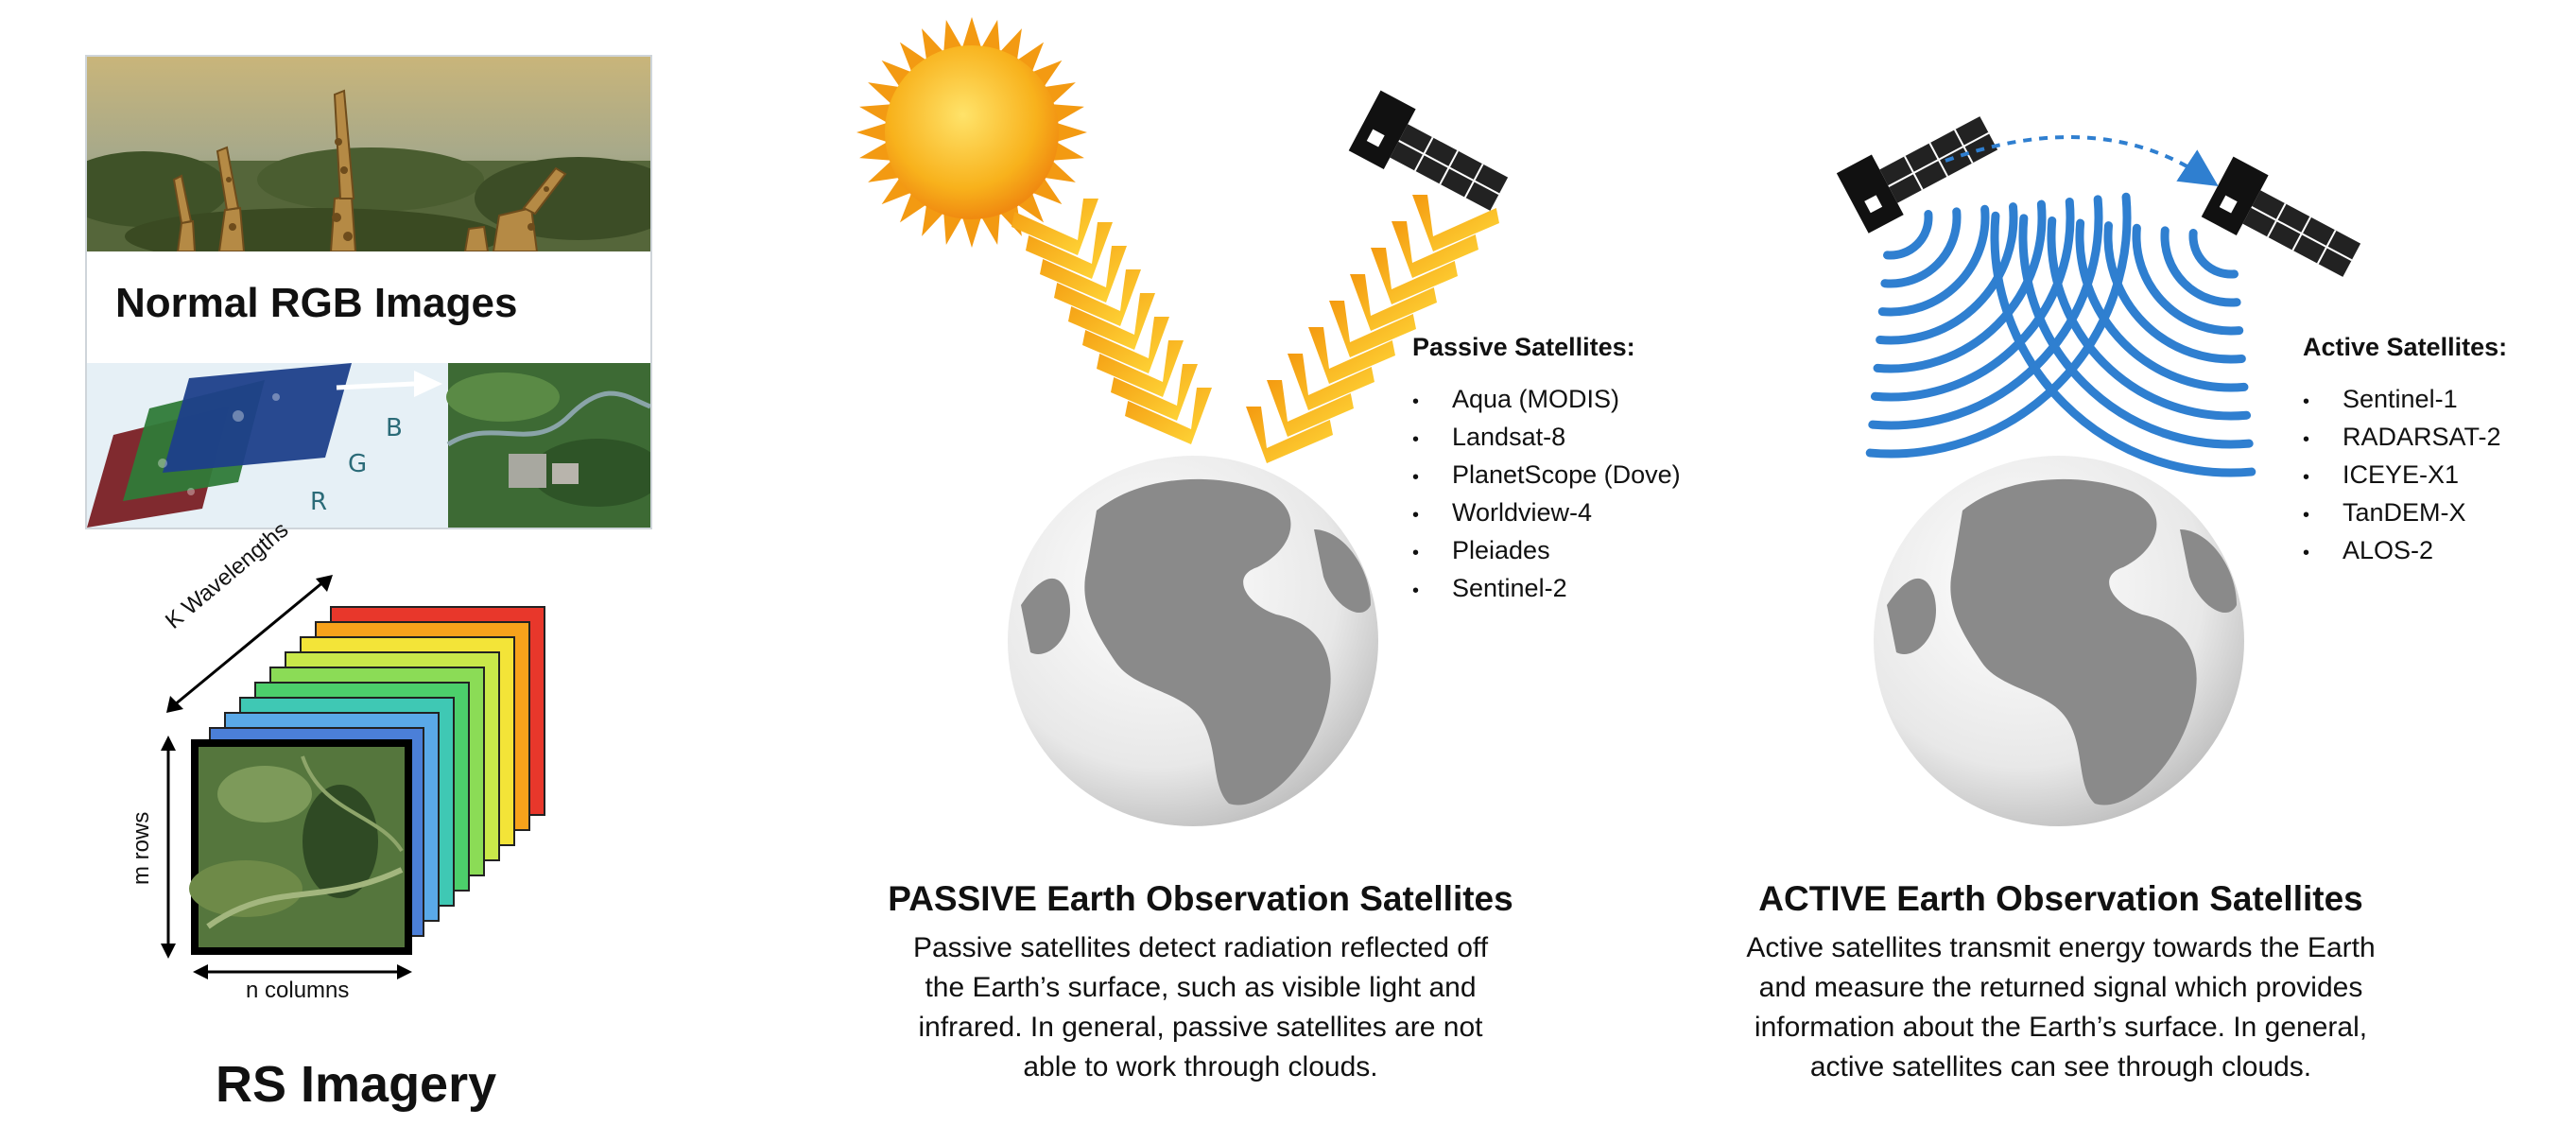 The image size is (2576, 1143). What do you see at coordinates (2281, 216) in the screenshot?
I see `active-satellite-right-icon` at bounding box center [2281, 216].